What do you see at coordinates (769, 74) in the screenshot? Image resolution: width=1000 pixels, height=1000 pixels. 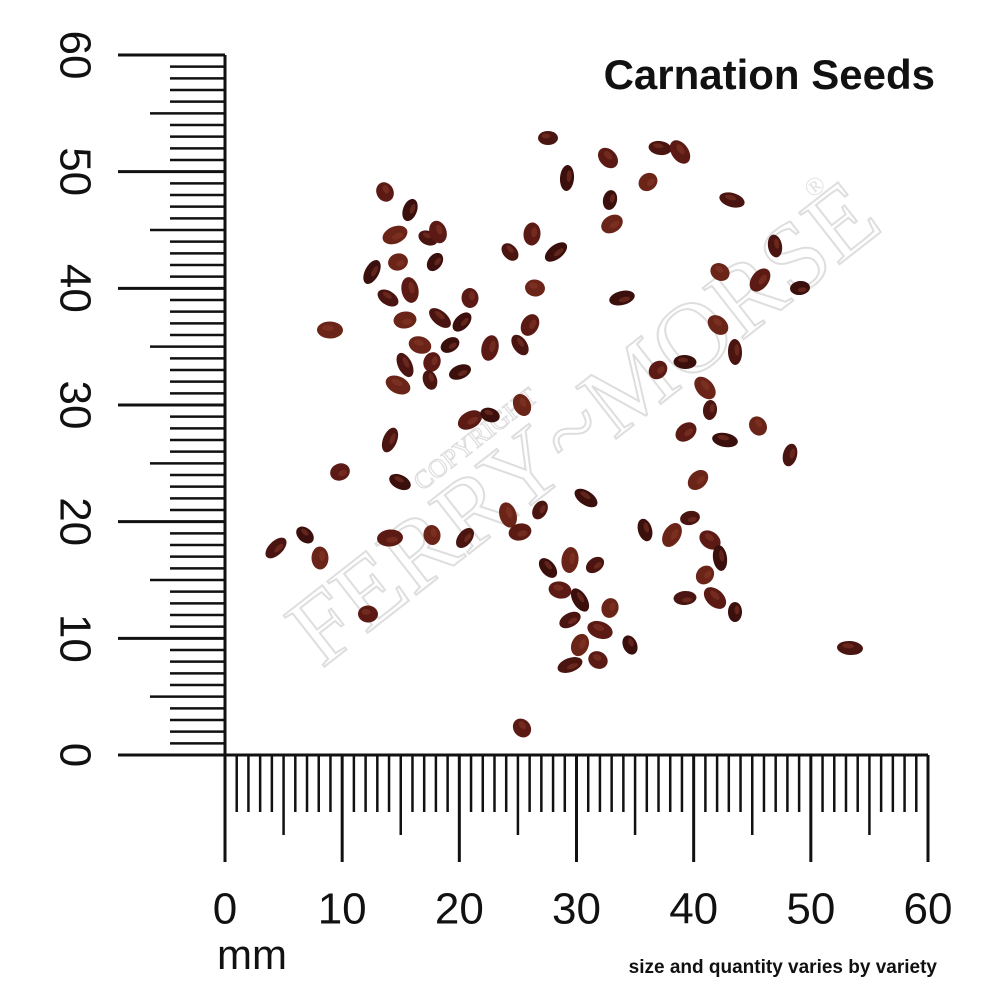 I see `title: Carnation Seeds` at bounding box center [769, 74].